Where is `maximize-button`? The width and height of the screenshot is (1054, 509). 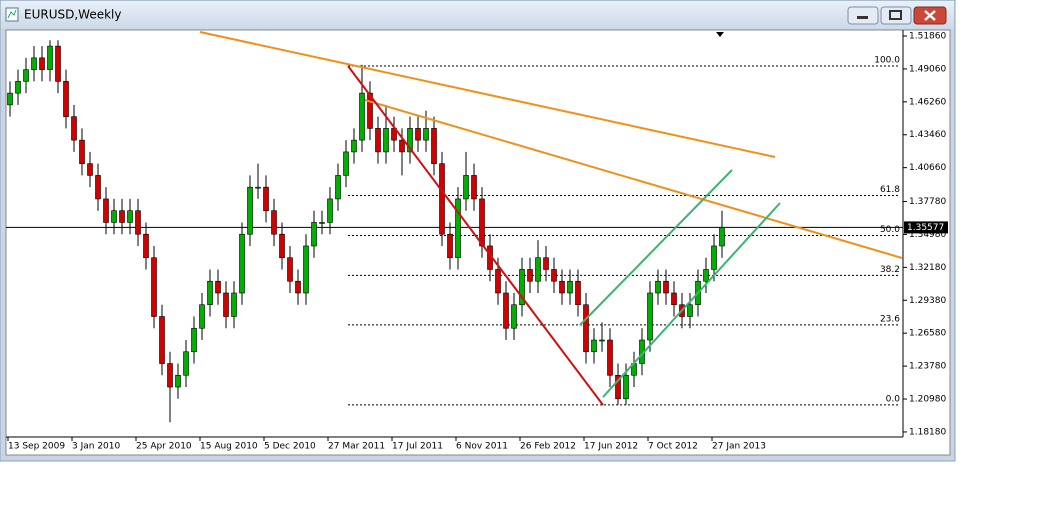
maximize-button is located at coordinates (896, 15).